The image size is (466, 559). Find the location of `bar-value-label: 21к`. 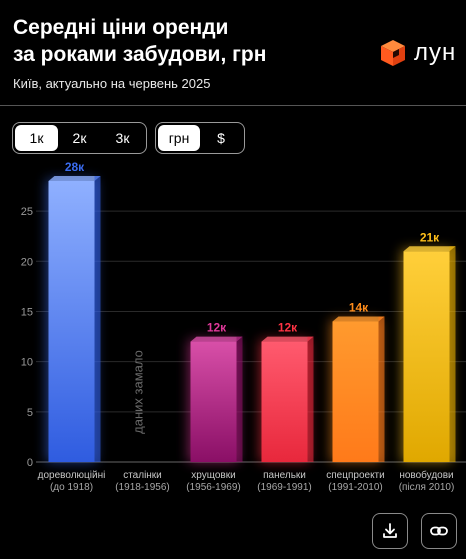

bar-value-label: 21к is located at coordinates (430, 237).